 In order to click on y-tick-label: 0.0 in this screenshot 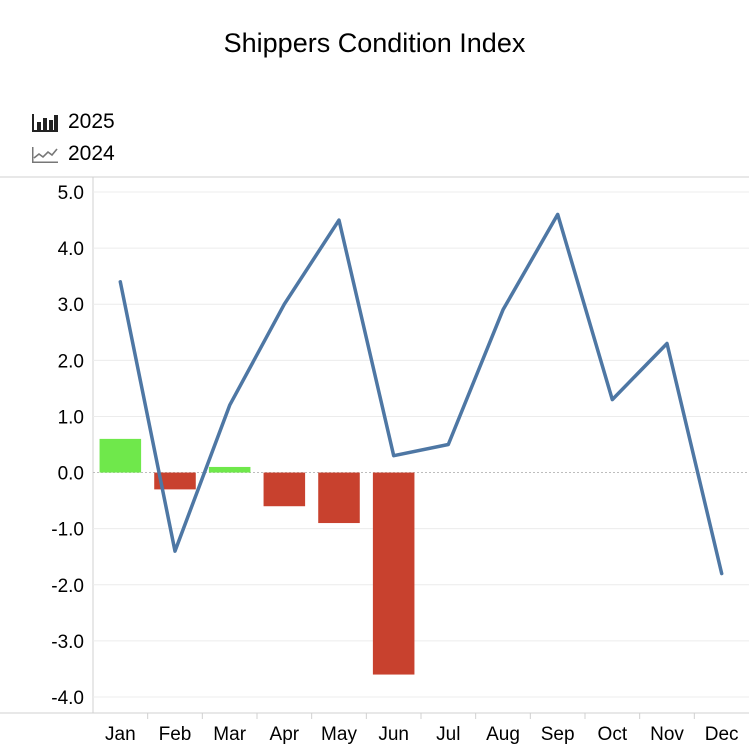, I will do `click(71, 474)`.